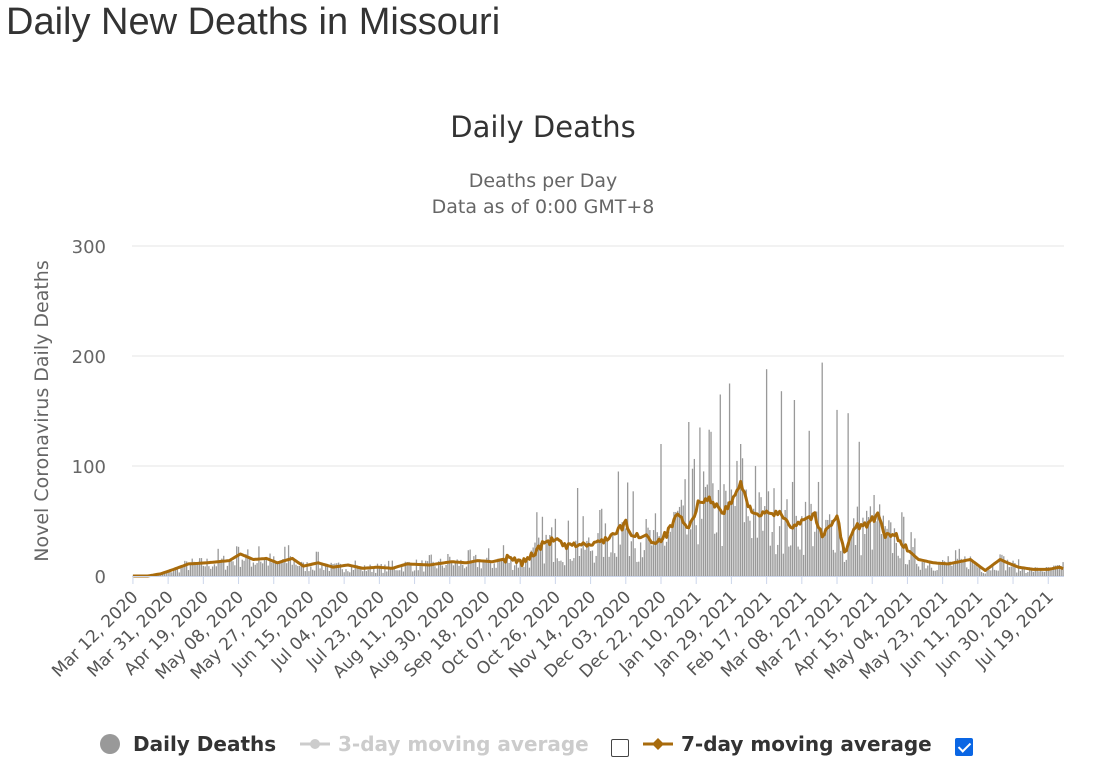  Describe the element at coordinates (787, 744) in the screenshot. I see `legend-item-7-day-average: 7-day moving average` at that location.